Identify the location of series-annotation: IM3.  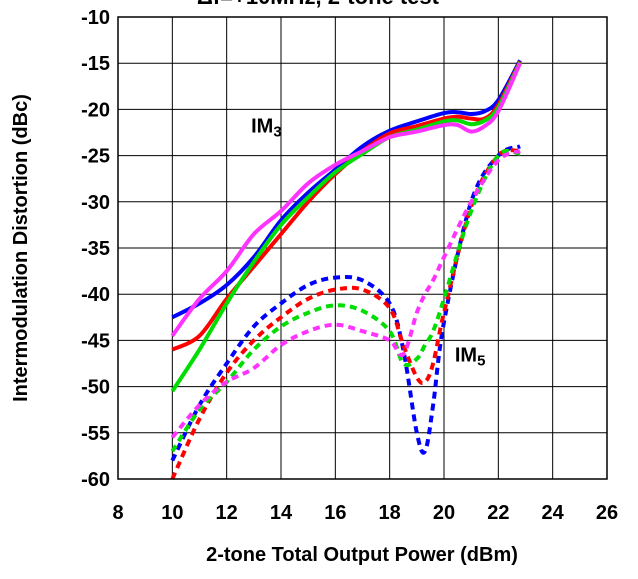
(266, 128).